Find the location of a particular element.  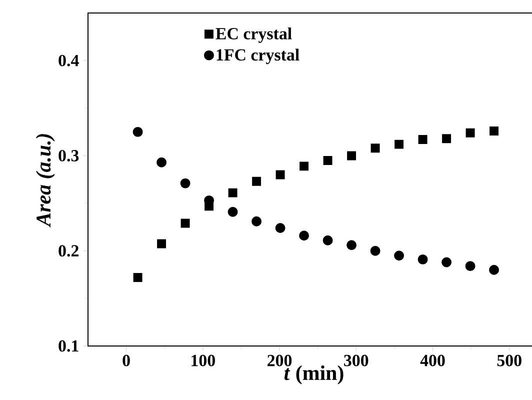

y-tick-label: 0.4 is located at coordinates (68, 60).